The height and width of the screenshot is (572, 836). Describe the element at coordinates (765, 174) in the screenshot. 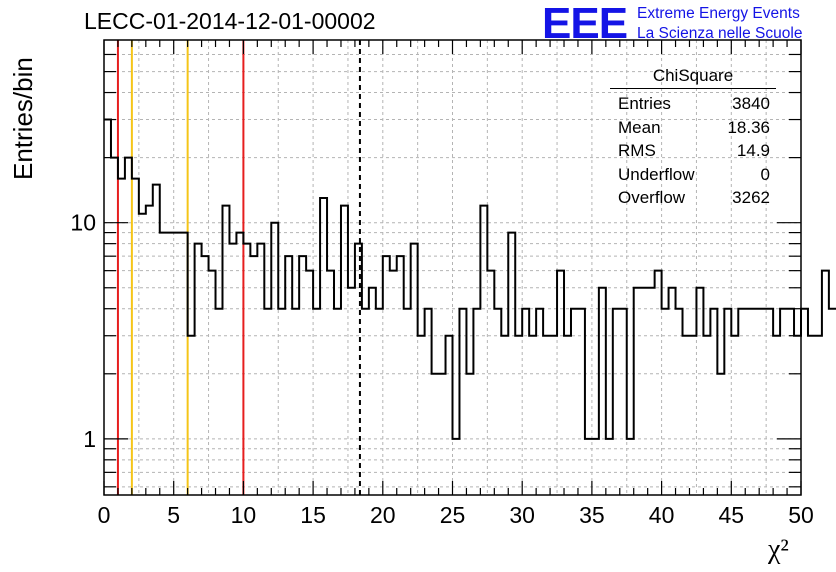

I see `stats-value: 0` at that location.